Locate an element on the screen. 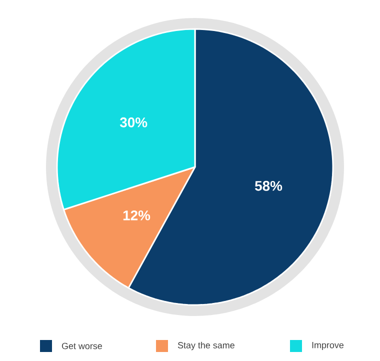  legend-label: Improve is located at coordinates (328, 346).